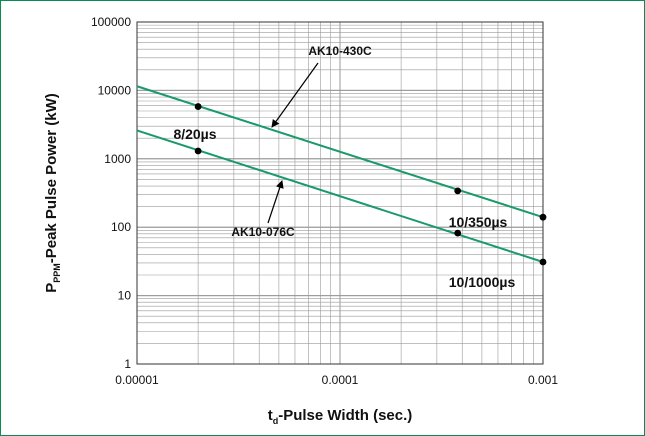 This screenshot has height=436, width=645. What do you see at coordinates (345, 415) in the screenshot?
I see `x-axis-title-rest: -Pulse Width (sec.)` at bounding box center [345, 415].